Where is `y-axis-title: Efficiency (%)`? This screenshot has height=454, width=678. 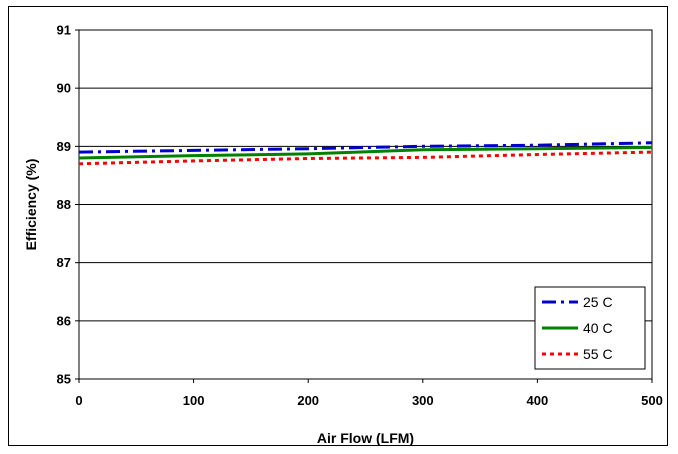
y-axis-title: Efficiency (%) is located at coordinates (31, 205).